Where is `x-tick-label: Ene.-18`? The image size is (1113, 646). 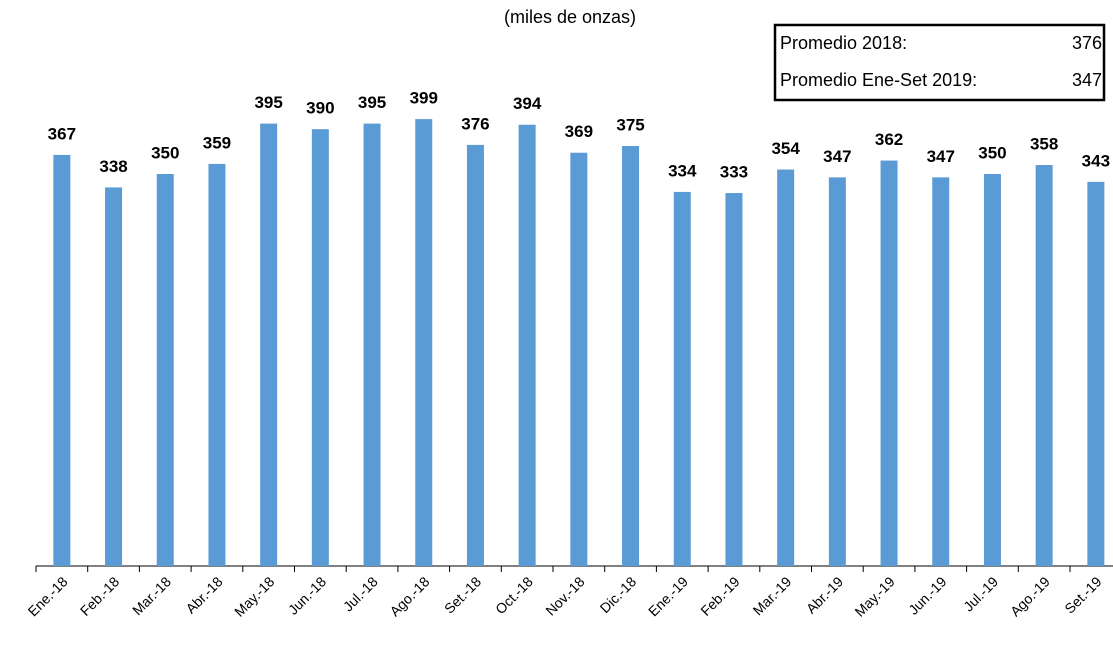 x-tick-label: Ene.-18 is located at coordinates (48, 596).